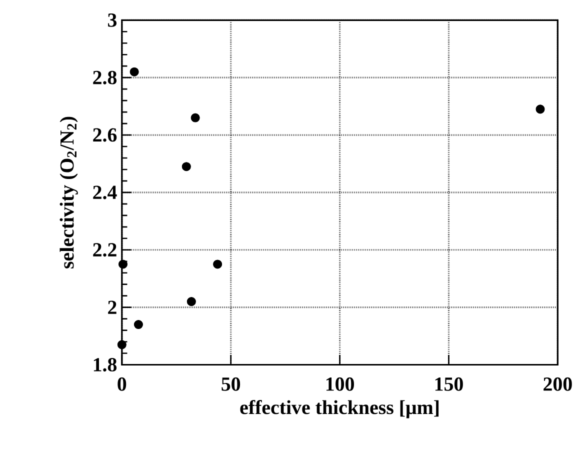 This screenshot has width=574, height=449. Describe the element at coordinates (104, 250) in the screenshot. I see `y-tick-label: 2.2` at that location.